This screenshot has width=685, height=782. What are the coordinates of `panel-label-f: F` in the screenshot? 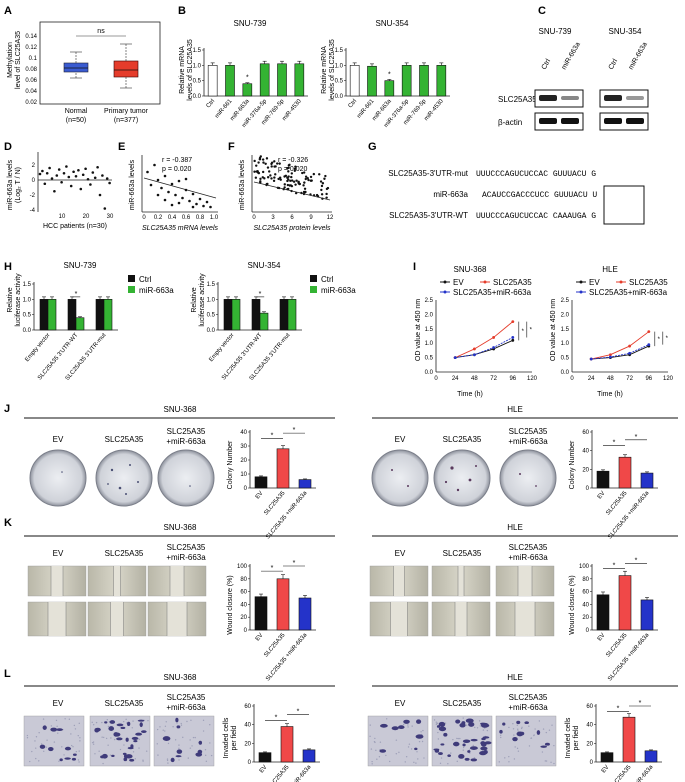 It's located at (231, 147).